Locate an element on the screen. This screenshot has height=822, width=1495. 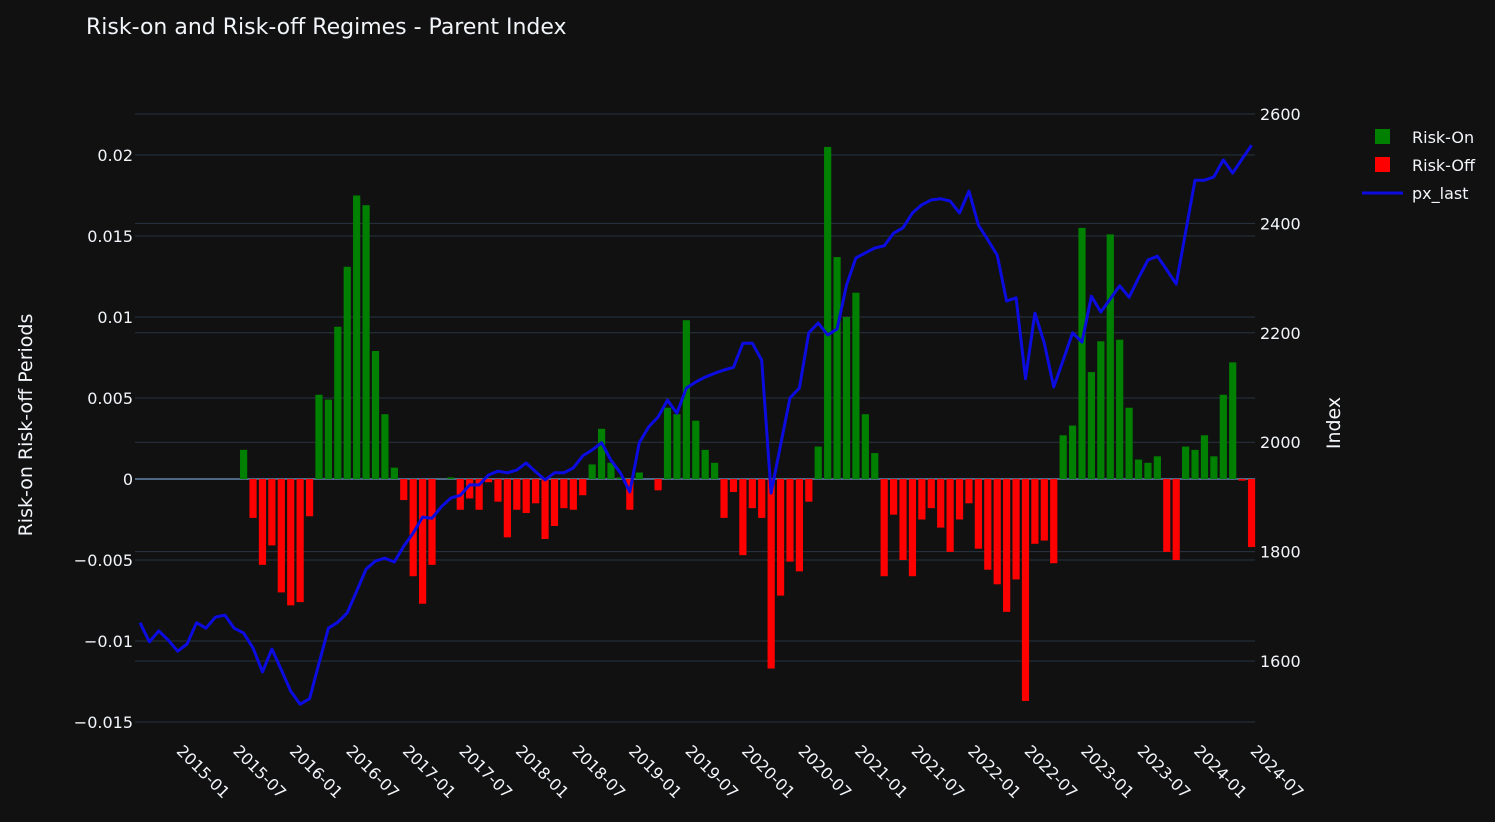
y2-tick-label: 2600 is located at coordinates (1280, 114).